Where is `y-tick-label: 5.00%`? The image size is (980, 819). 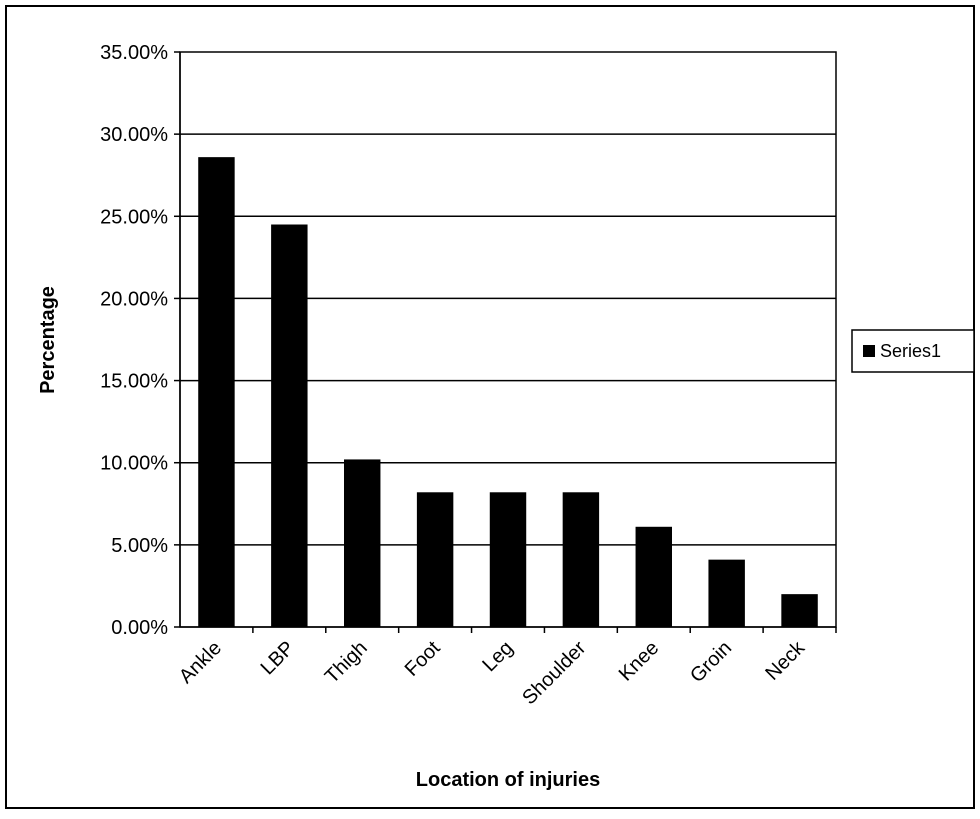 y-tick-label: 5.00% is located at coordinates (139, 546).